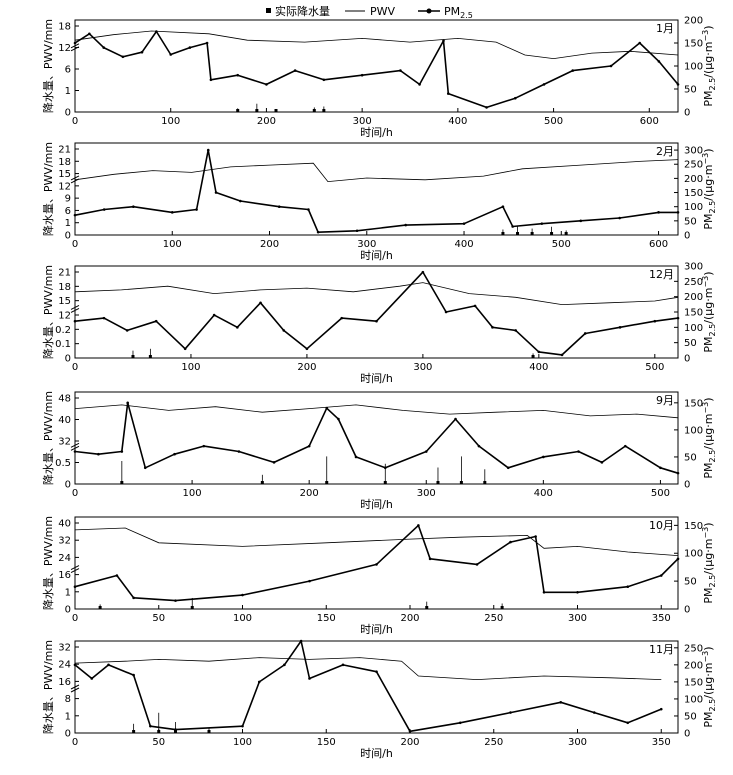  I want to click on left-tick-label: 6, so click(68, 211).